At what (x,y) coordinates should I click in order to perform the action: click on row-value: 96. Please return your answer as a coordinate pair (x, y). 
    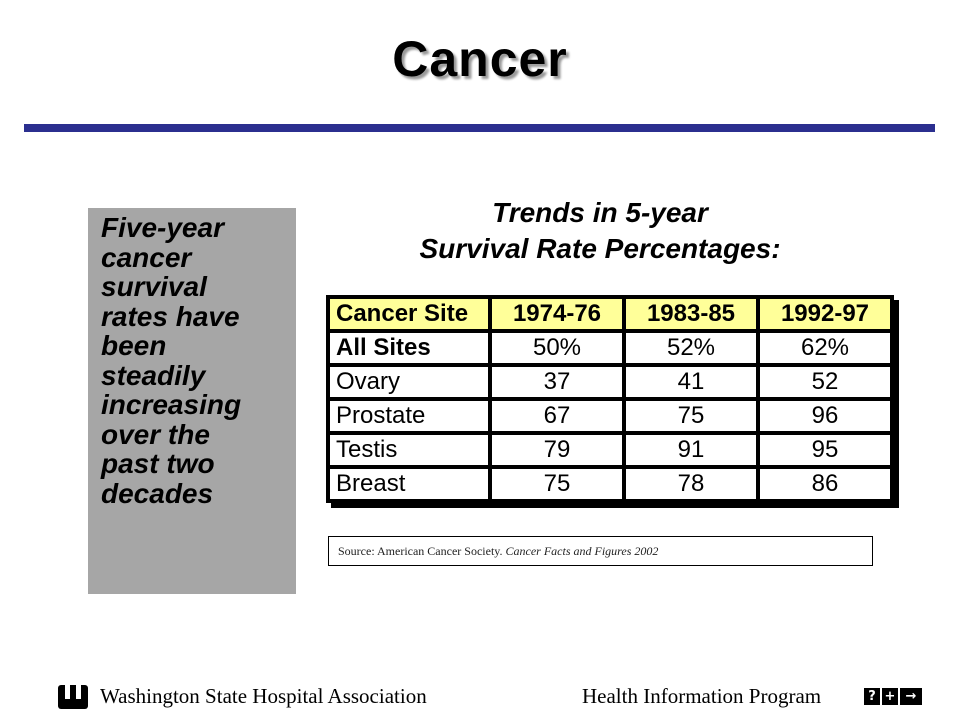
    Looking at the image, I should click on (825, 416).